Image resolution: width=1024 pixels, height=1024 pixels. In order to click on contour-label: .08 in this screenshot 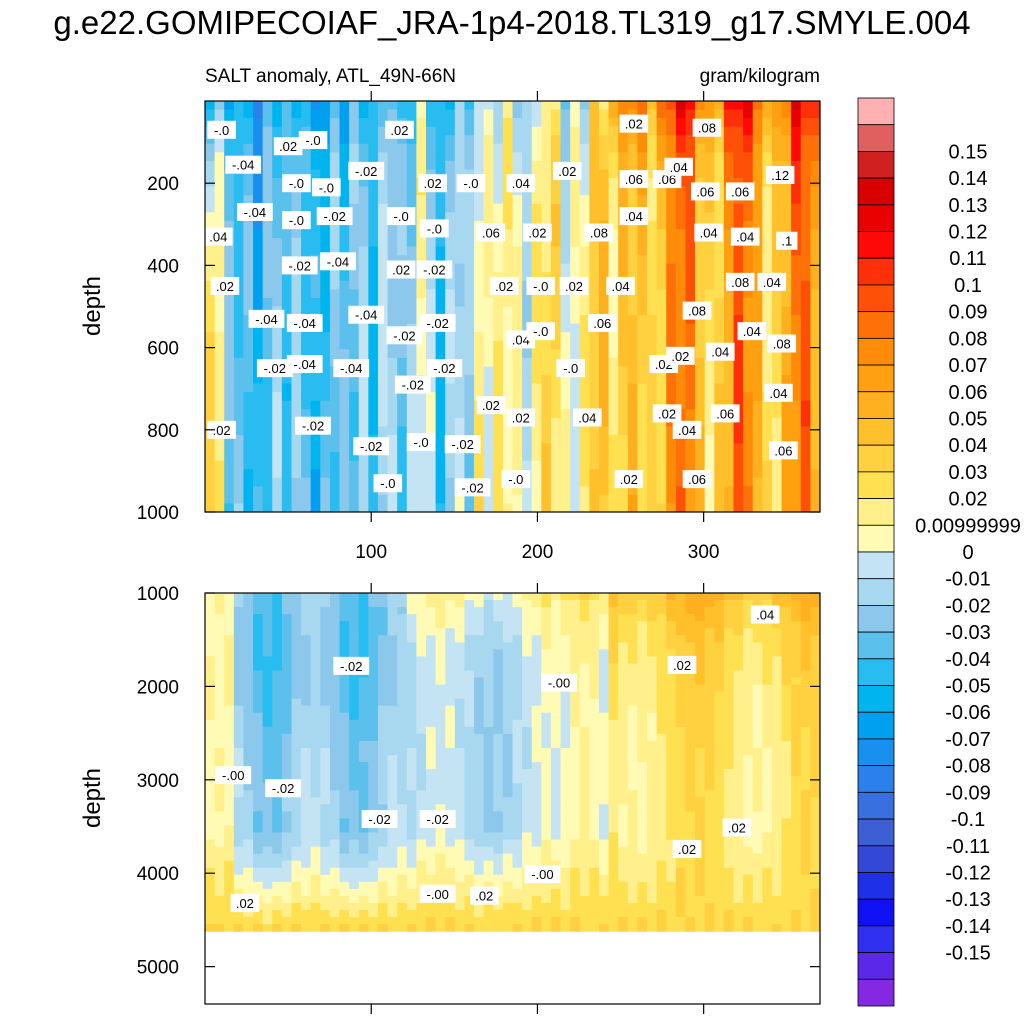, I will do `click(740, 281)`.